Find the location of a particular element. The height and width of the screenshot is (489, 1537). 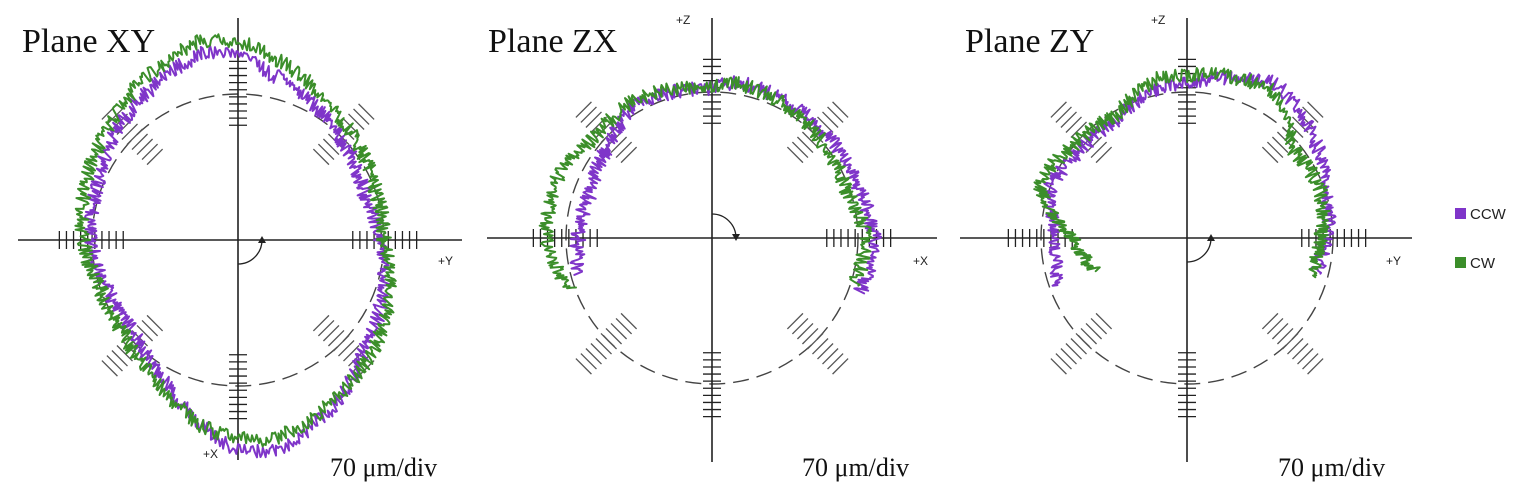

legend-swatch-cw is located at coordinates (1460, 262).